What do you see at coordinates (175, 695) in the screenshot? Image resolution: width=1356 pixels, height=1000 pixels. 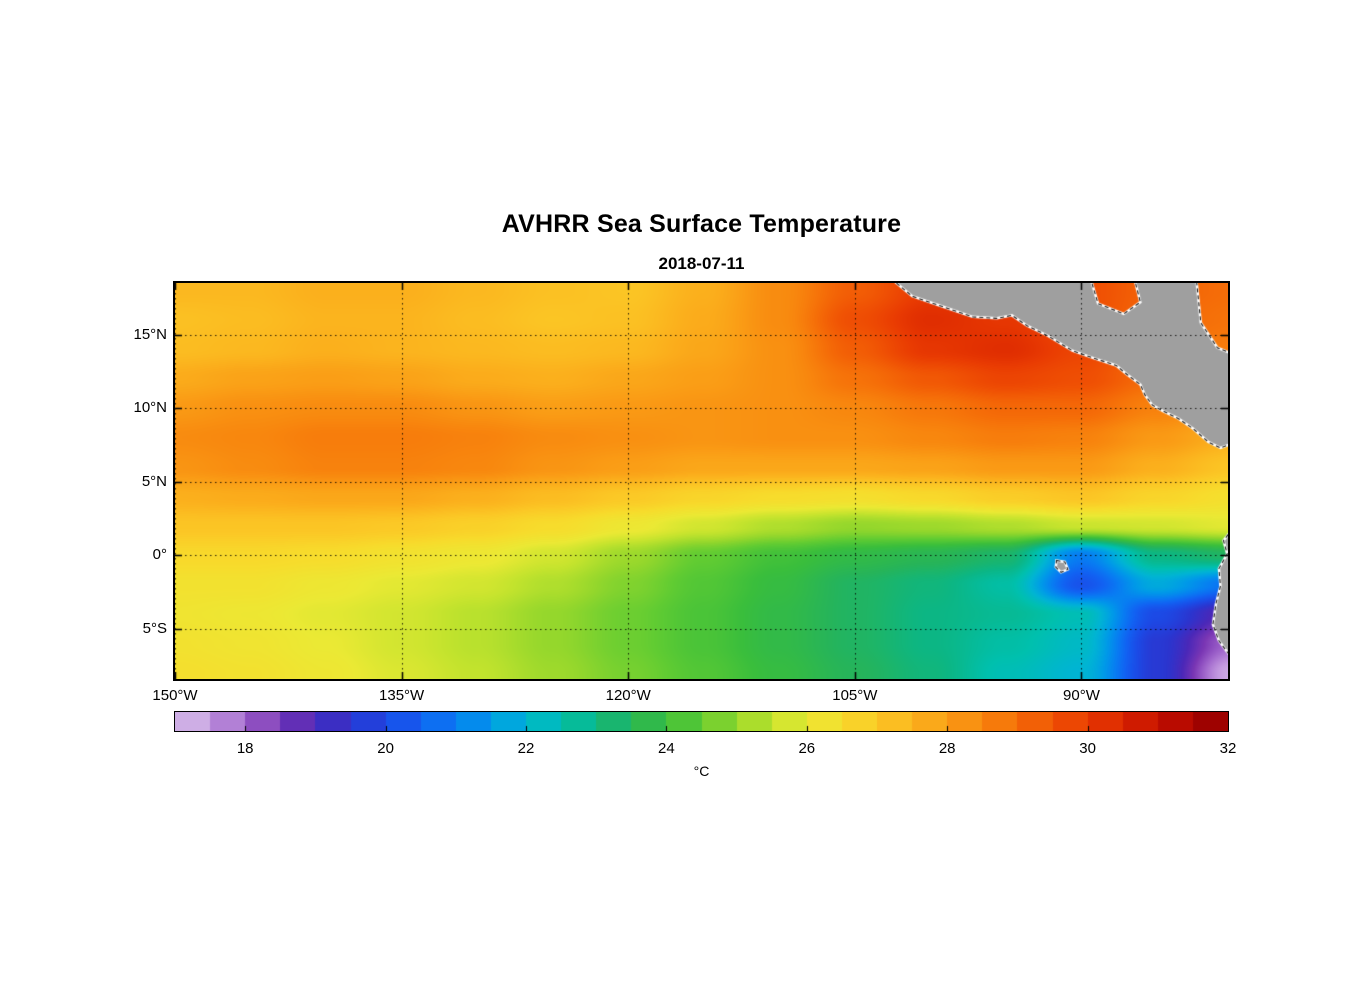 I see `x-axis-tick-label: 150°W` at bounding box center [175, 695].